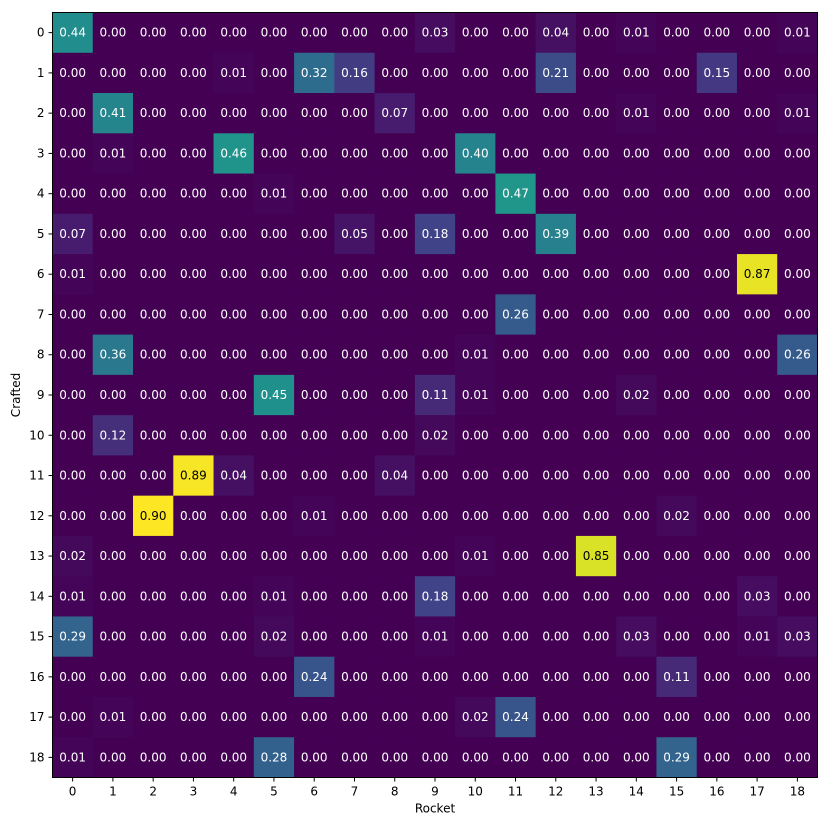 The image size is (830, 830). What do you see at coordinates (797, 677) in the screenshot?
I see `heatmap-cell-r16-c18` at bounding box center [797, 677].